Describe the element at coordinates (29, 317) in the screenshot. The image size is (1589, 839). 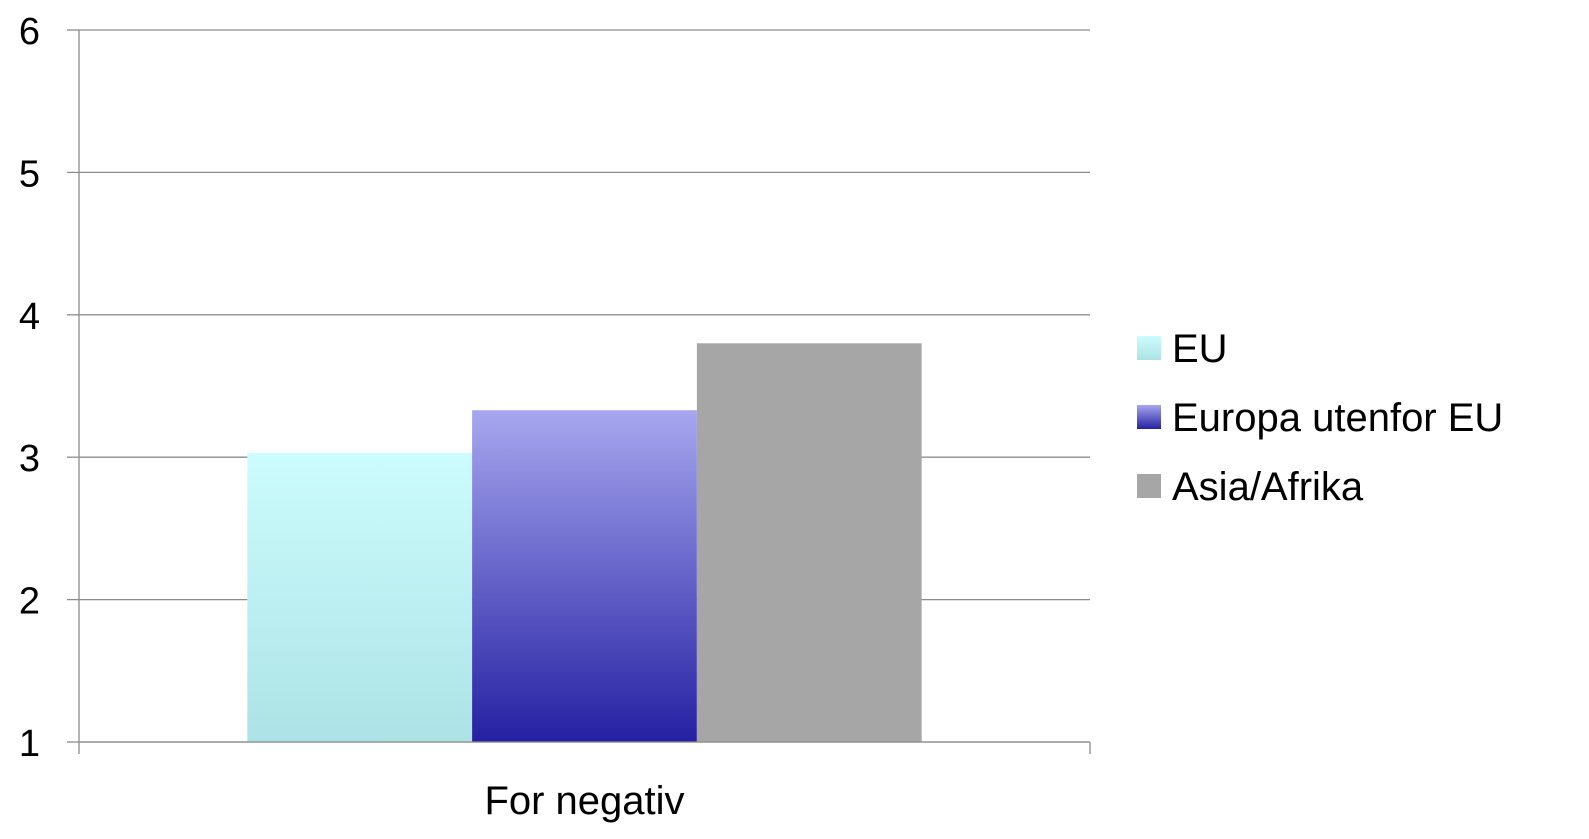
I see `y-tick-label: 4` at that location.